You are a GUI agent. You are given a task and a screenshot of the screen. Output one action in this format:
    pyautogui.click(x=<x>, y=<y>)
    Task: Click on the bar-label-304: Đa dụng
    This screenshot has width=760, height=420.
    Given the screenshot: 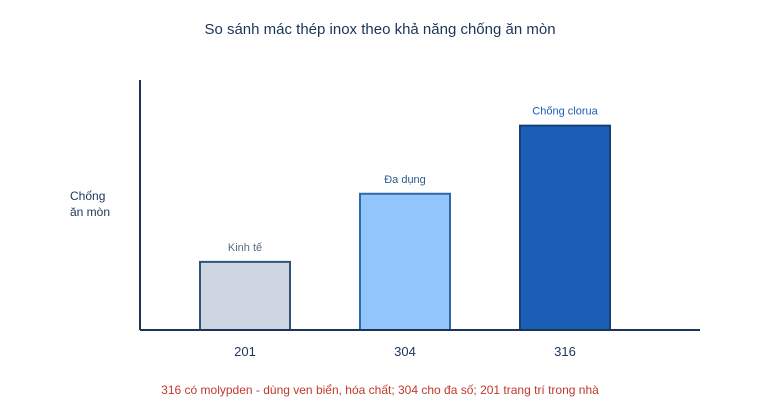 What is the action you would take?
    pyautogui.click(x=405, y=180)
    